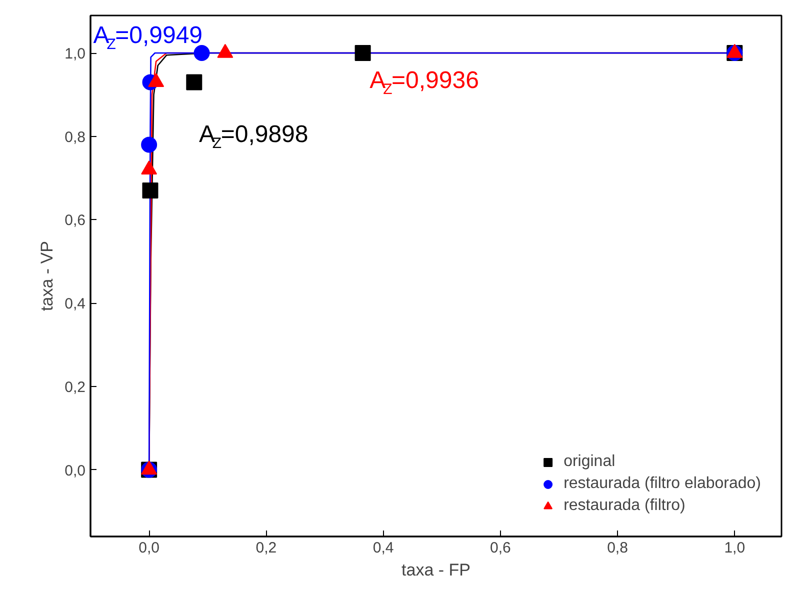 This screenshot has width=786, height=606. I want to click on x-tick-label: 0,0, so click(149, 548).